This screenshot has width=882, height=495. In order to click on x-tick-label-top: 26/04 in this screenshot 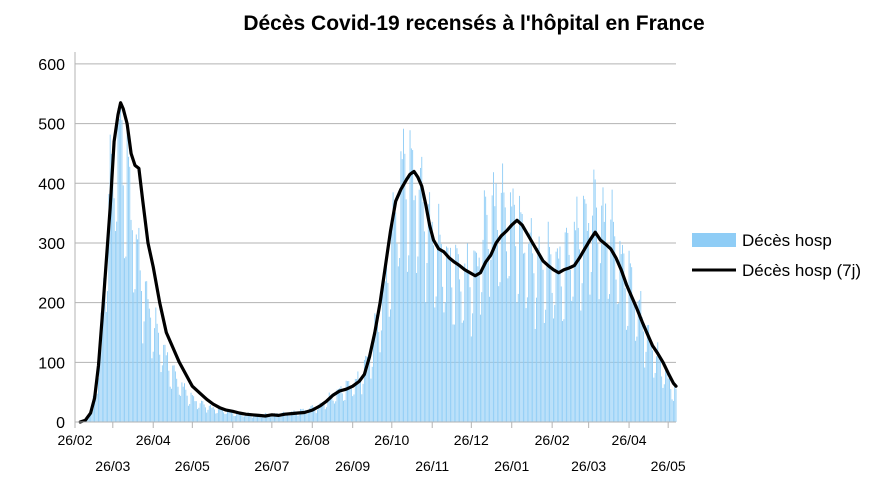, I will do `click(629, 440)`.